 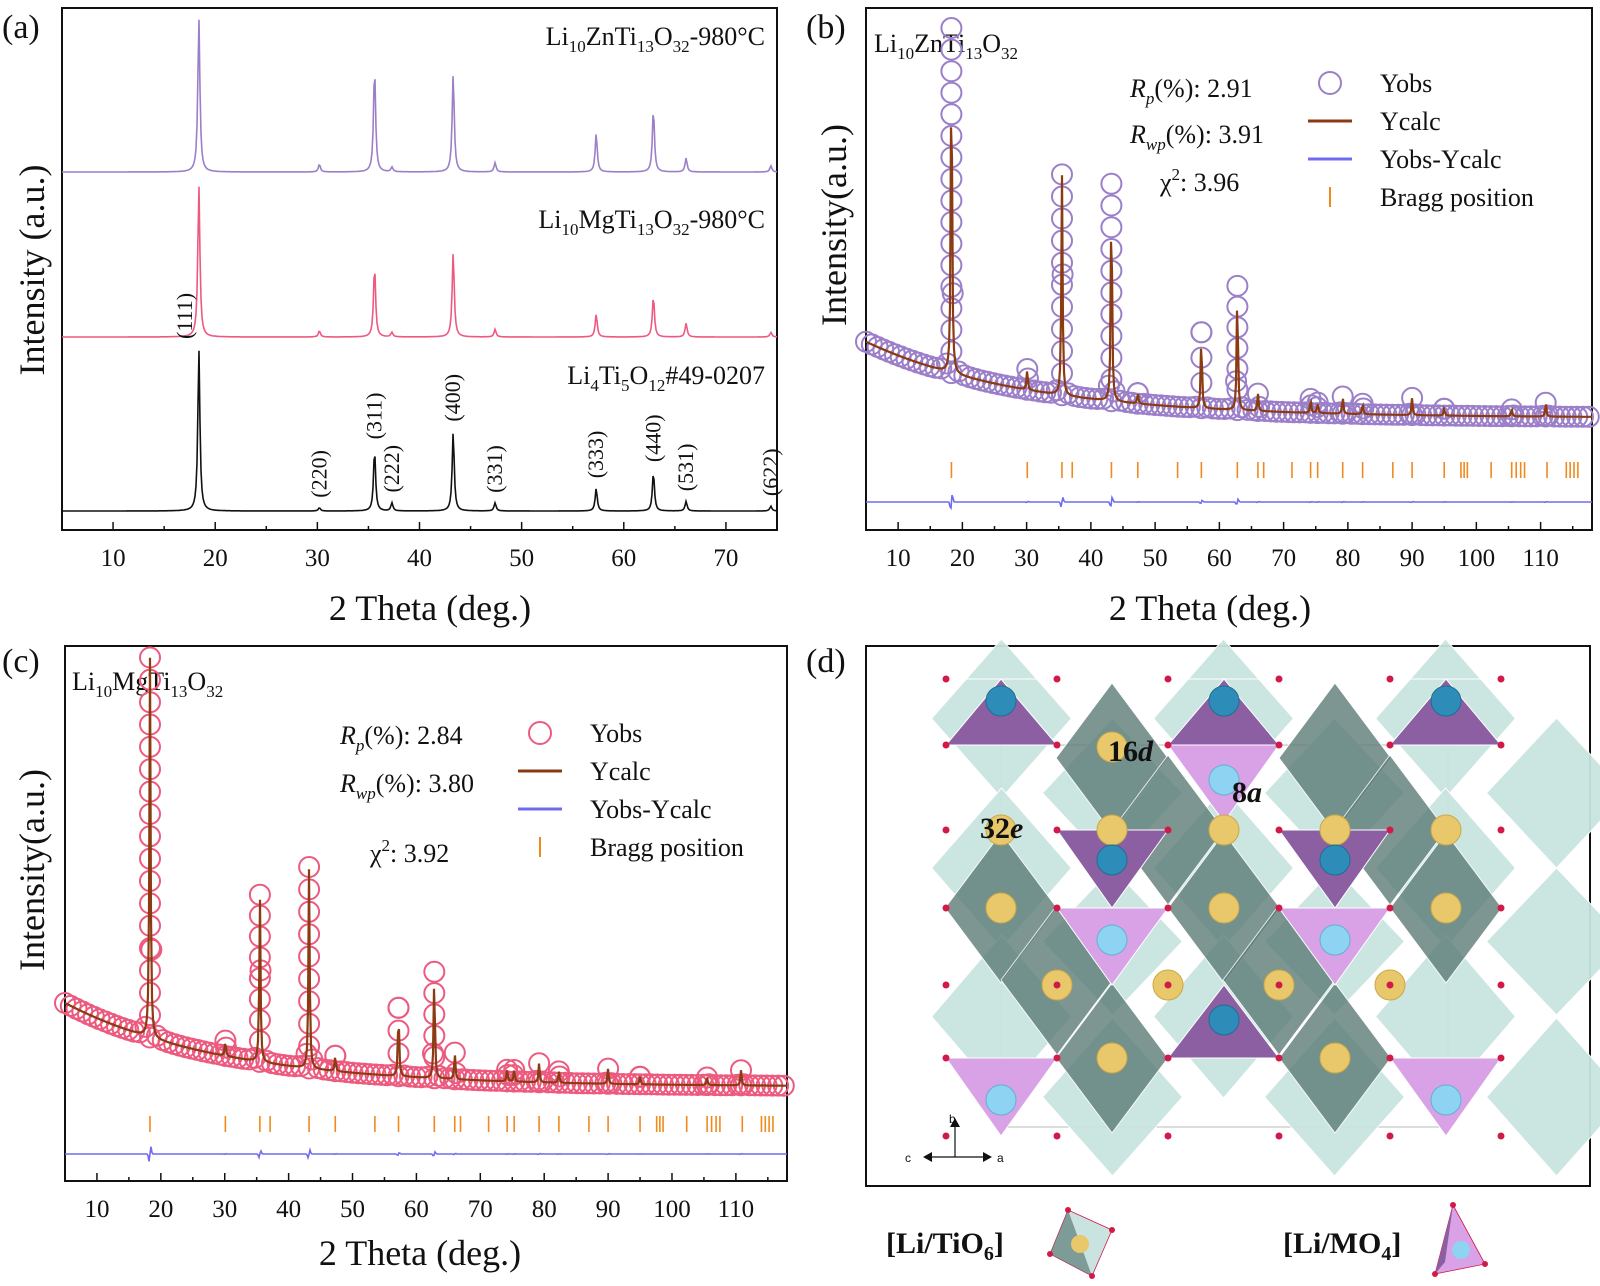 What do you see at coordinates (32, 870) in the screenshot?
I see `panel-c-y-axis-title: Intensity(a.u.)` at bounding box center [32, 870].